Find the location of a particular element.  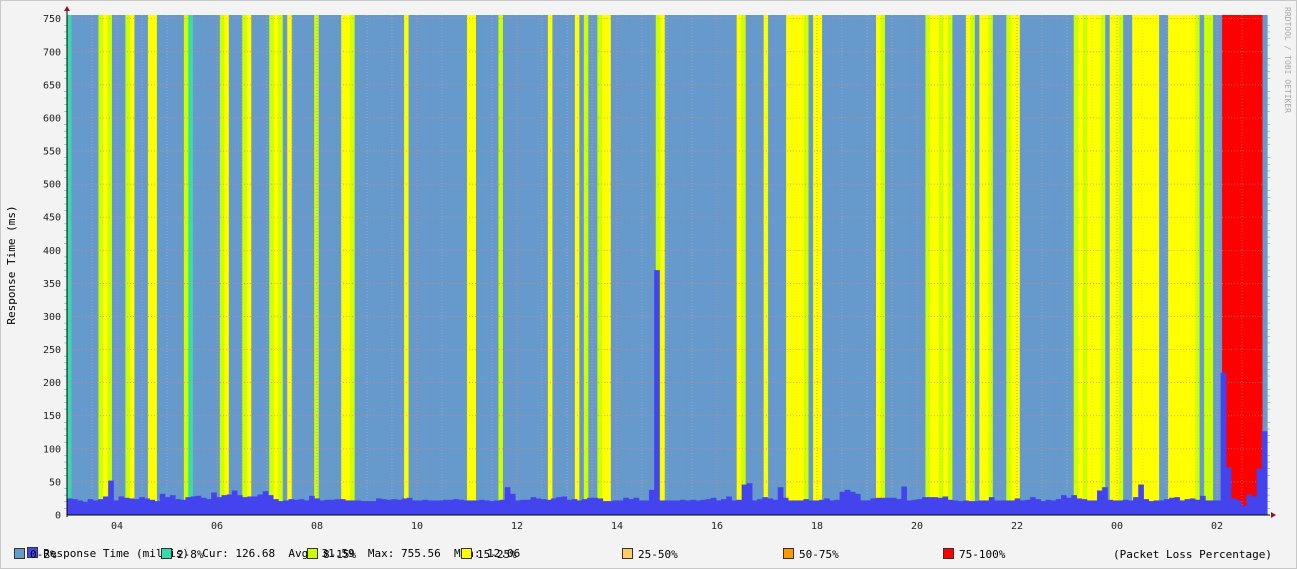

y-tick-label: 550 is located at coordinates (52, 152).